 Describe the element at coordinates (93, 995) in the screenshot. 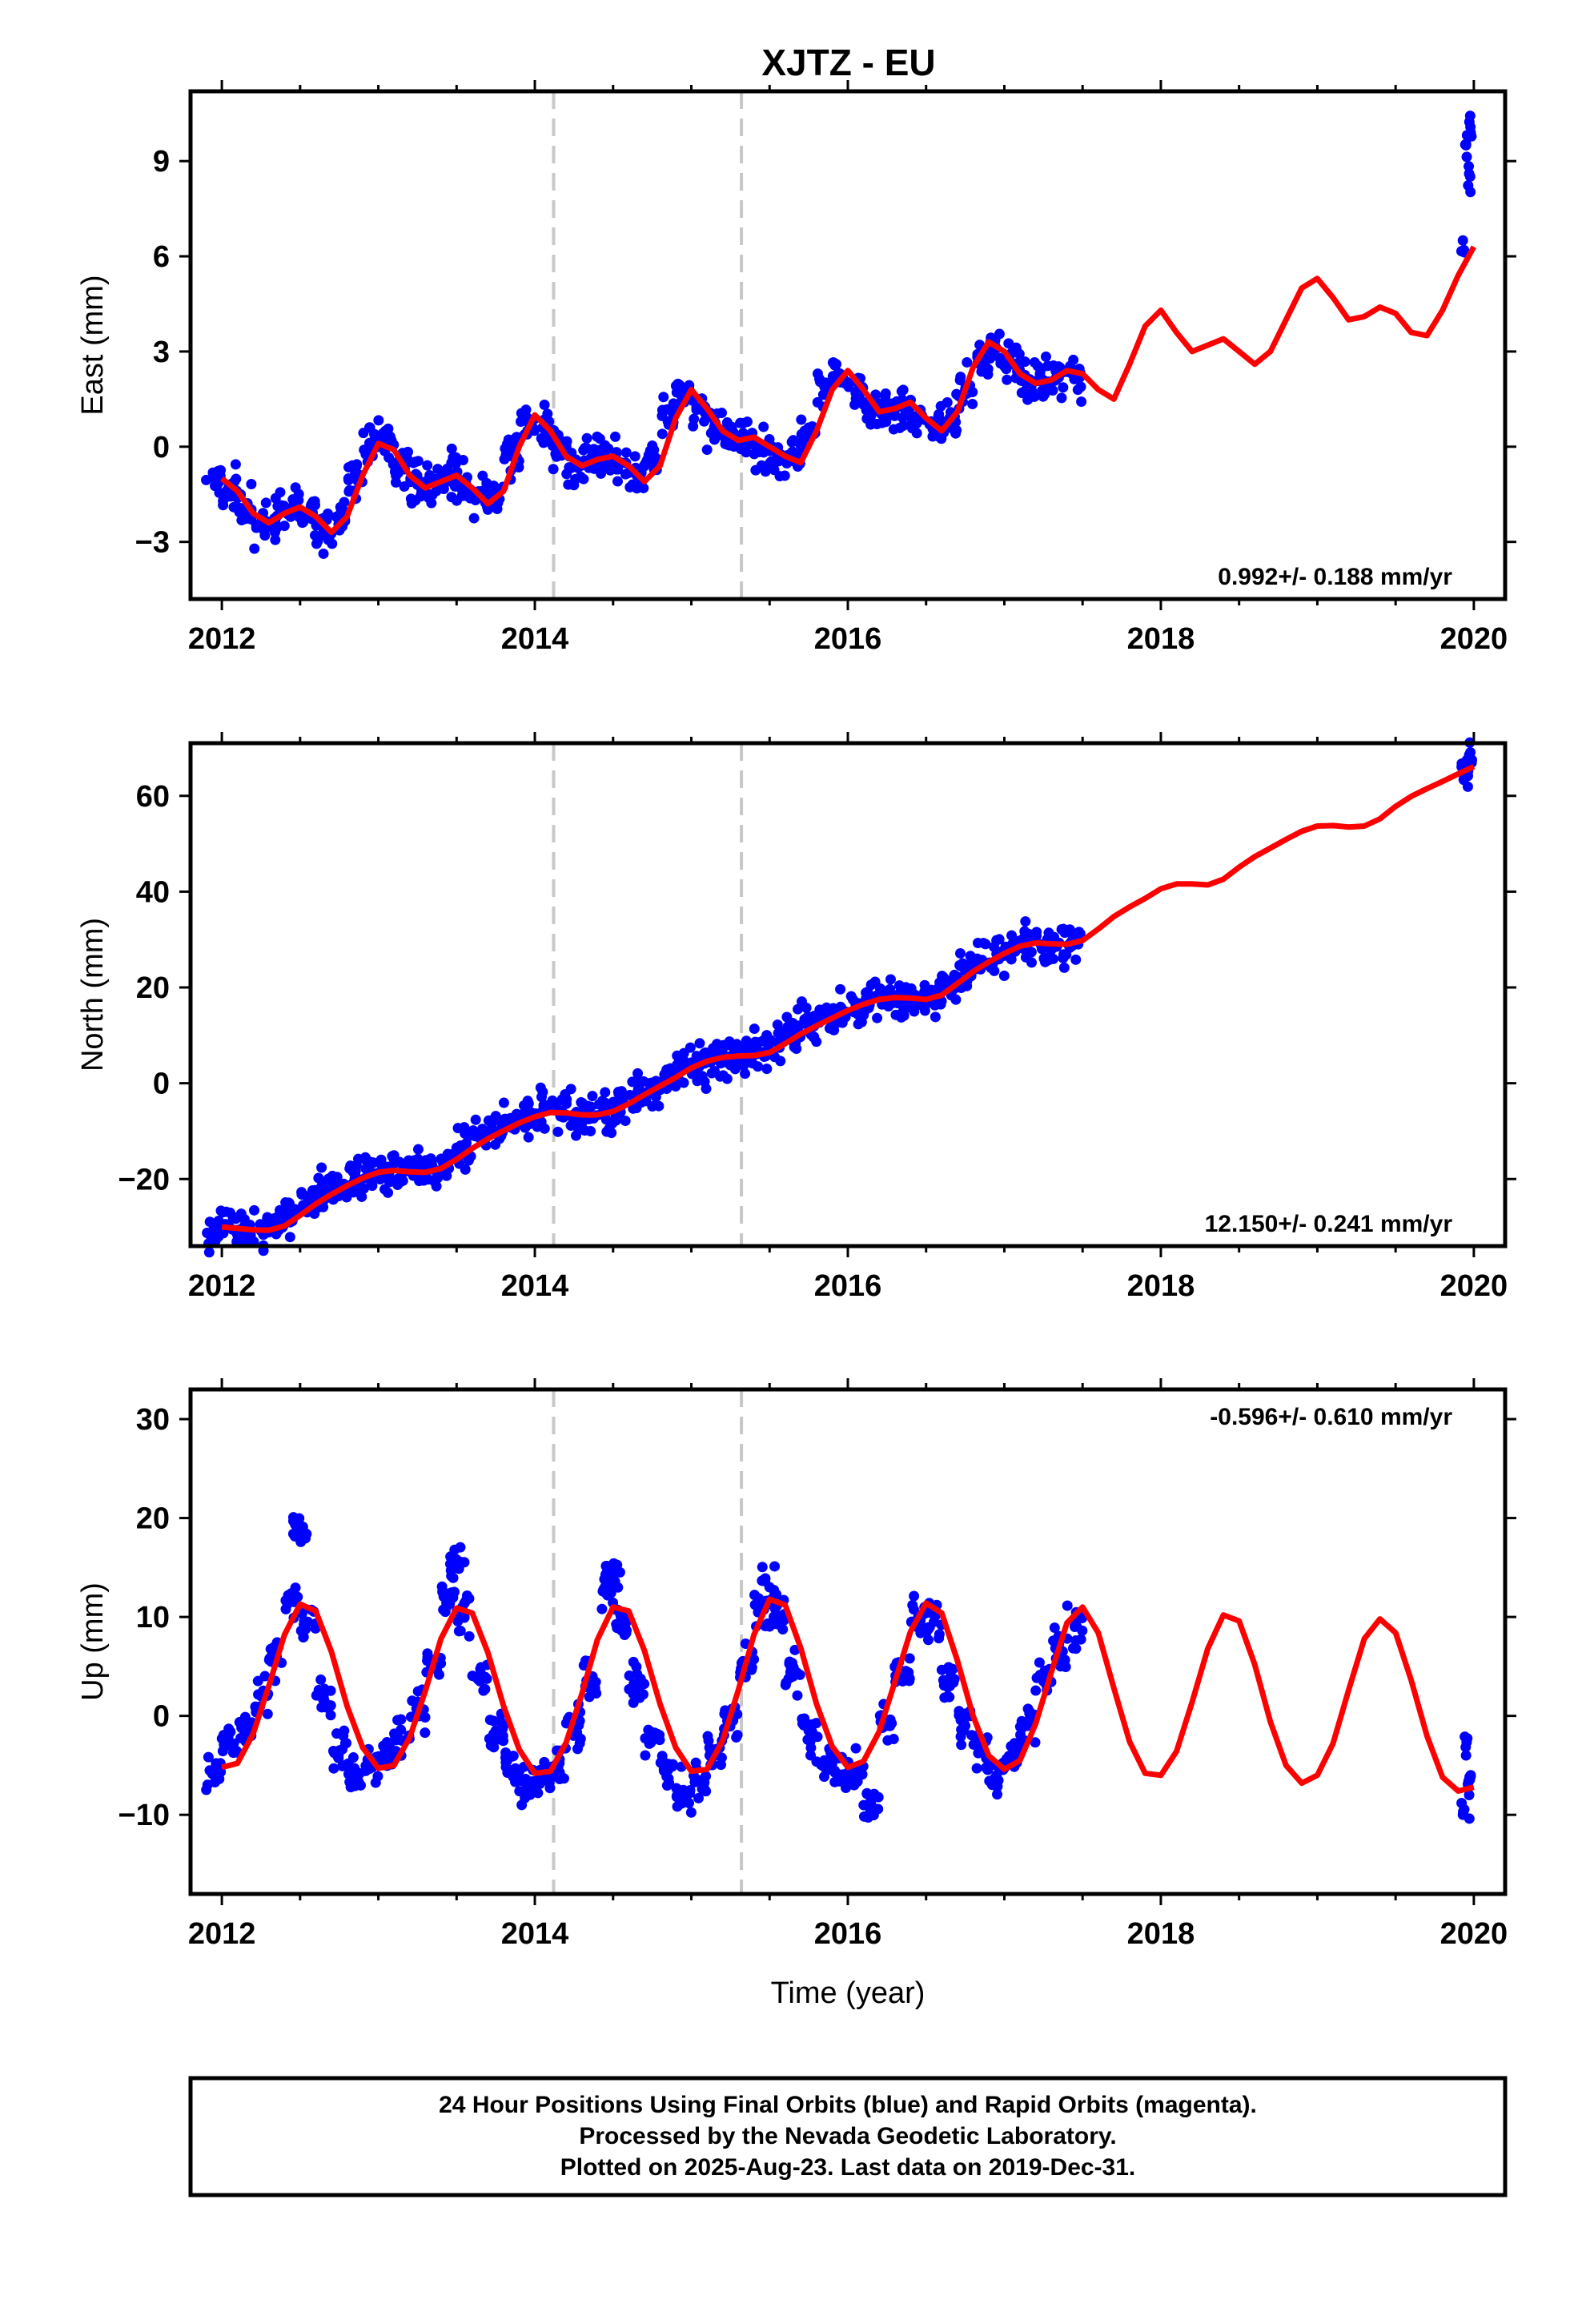

I see `north-y-axis-label: North (mm)` at that location.